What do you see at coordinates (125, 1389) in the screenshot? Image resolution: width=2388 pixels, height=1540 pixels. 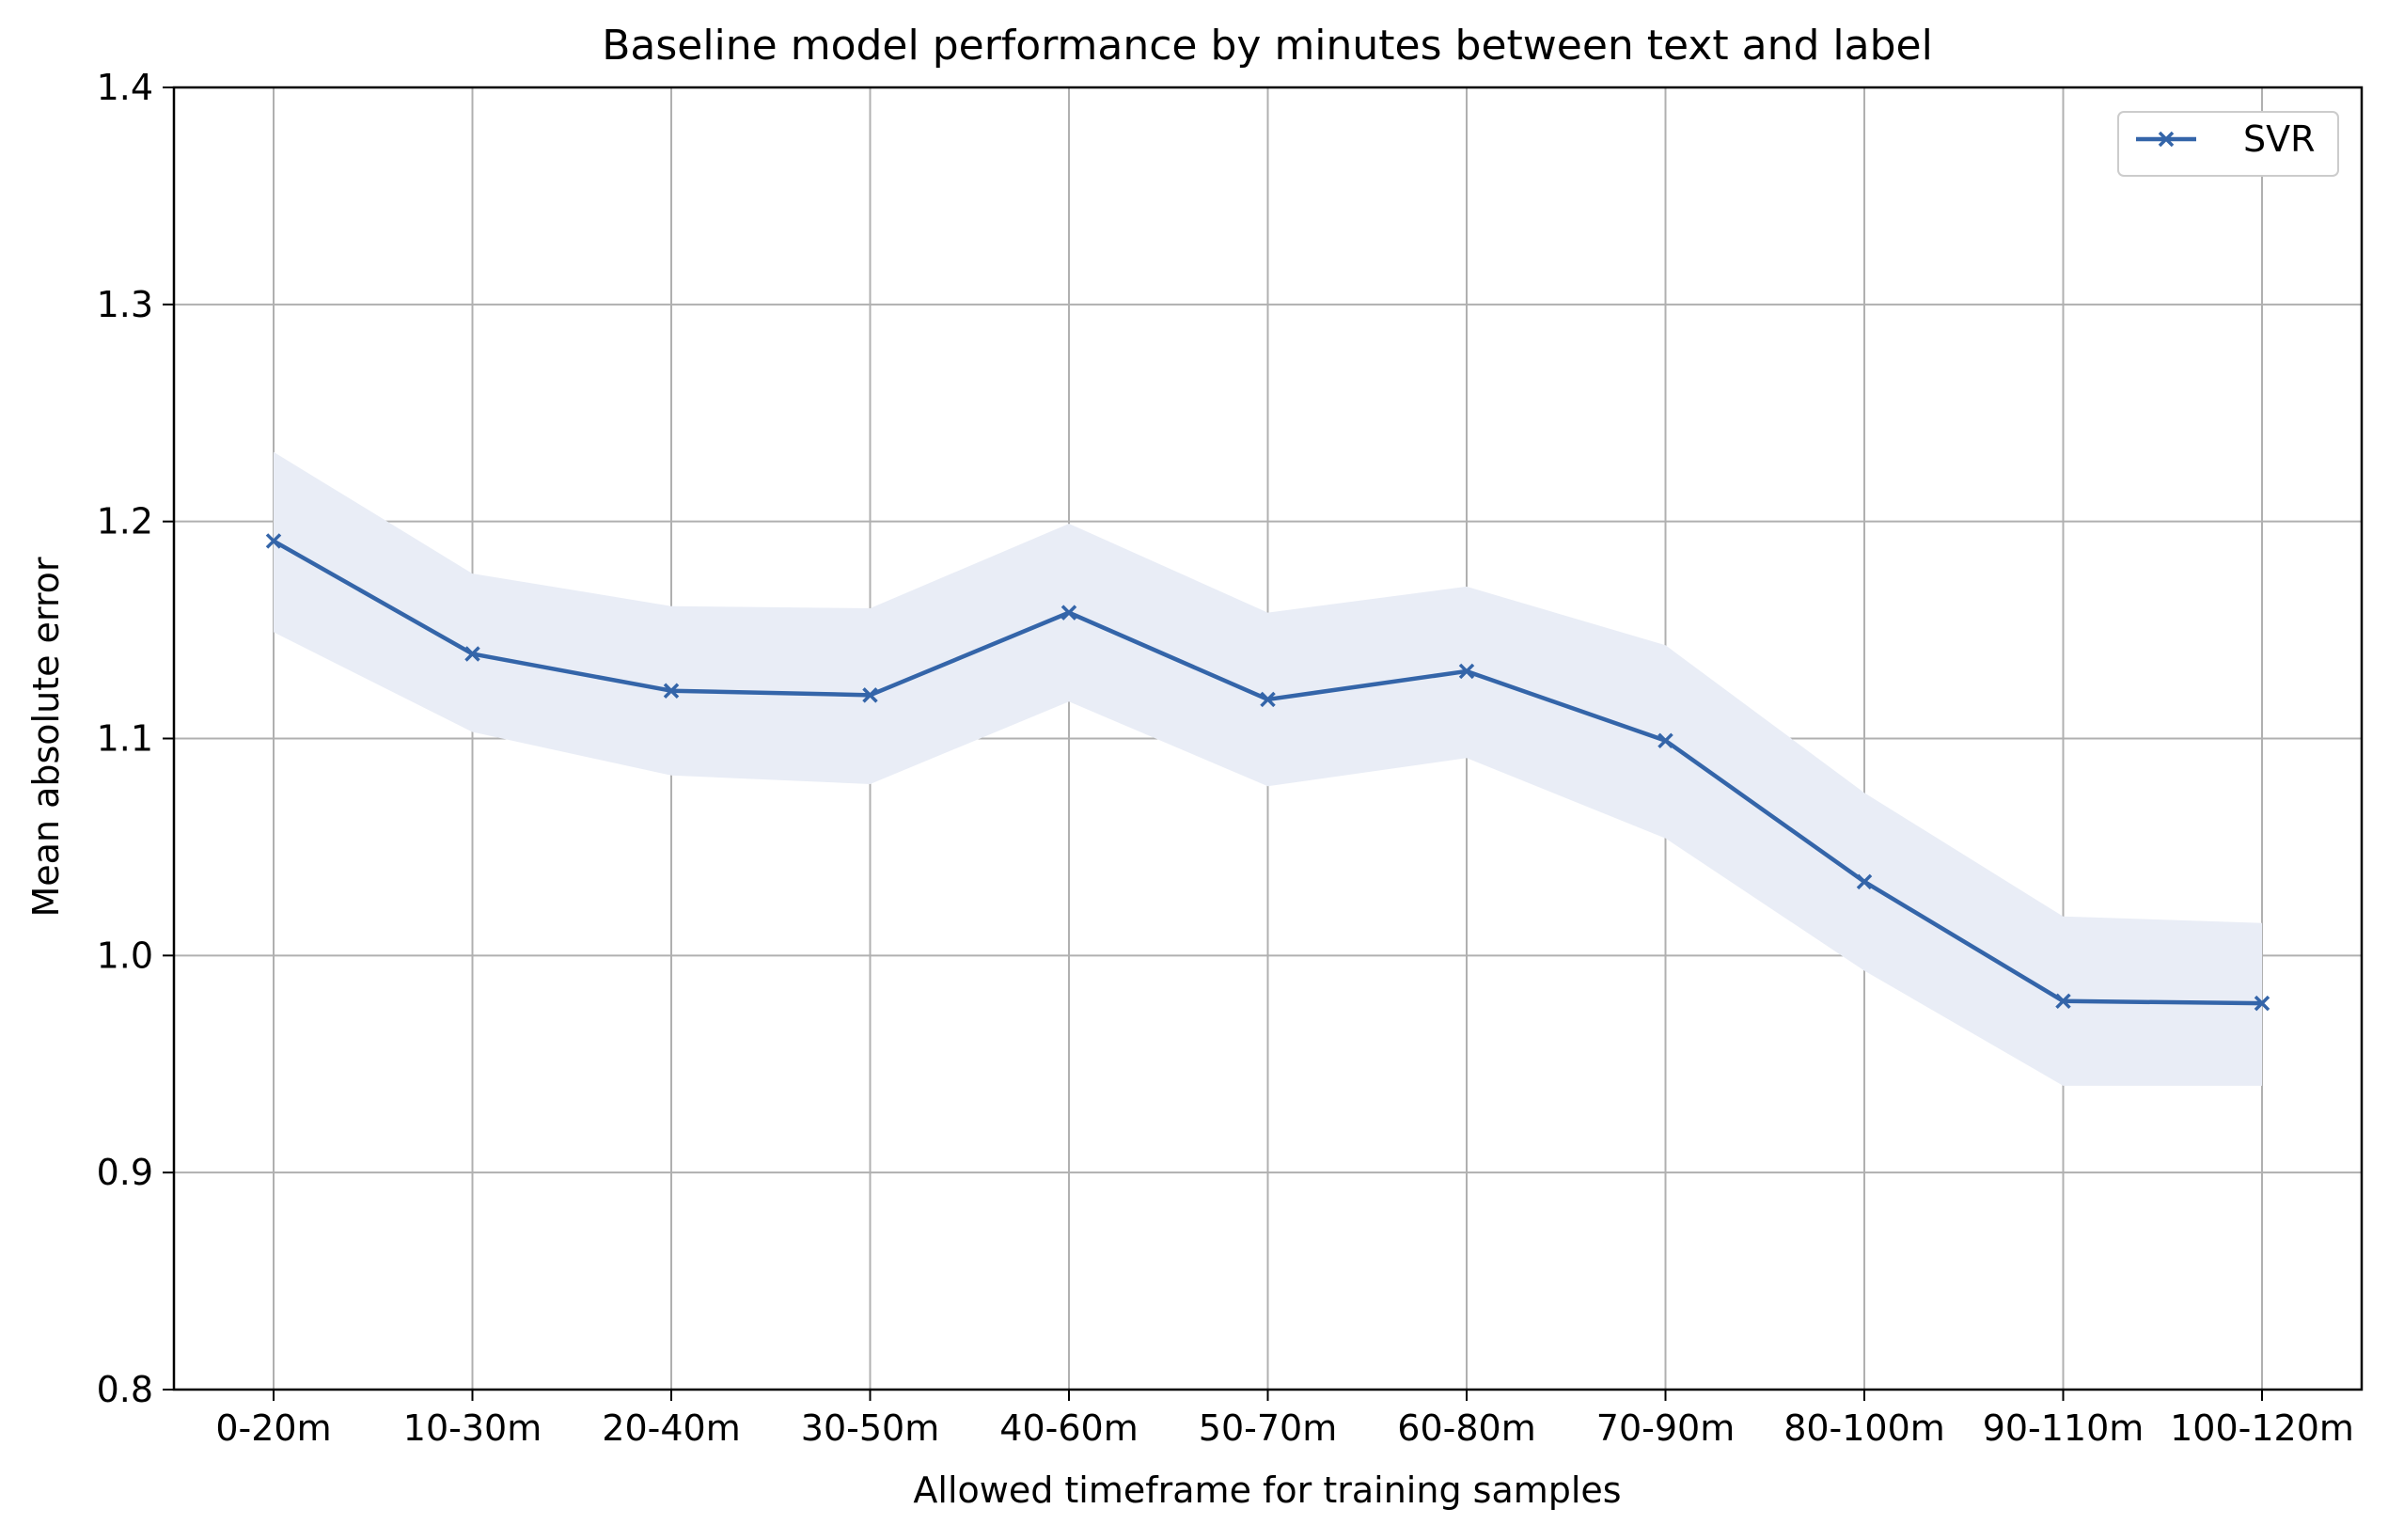 I see `y-tick-label: 0.8` at bounding box center [125, 1389].